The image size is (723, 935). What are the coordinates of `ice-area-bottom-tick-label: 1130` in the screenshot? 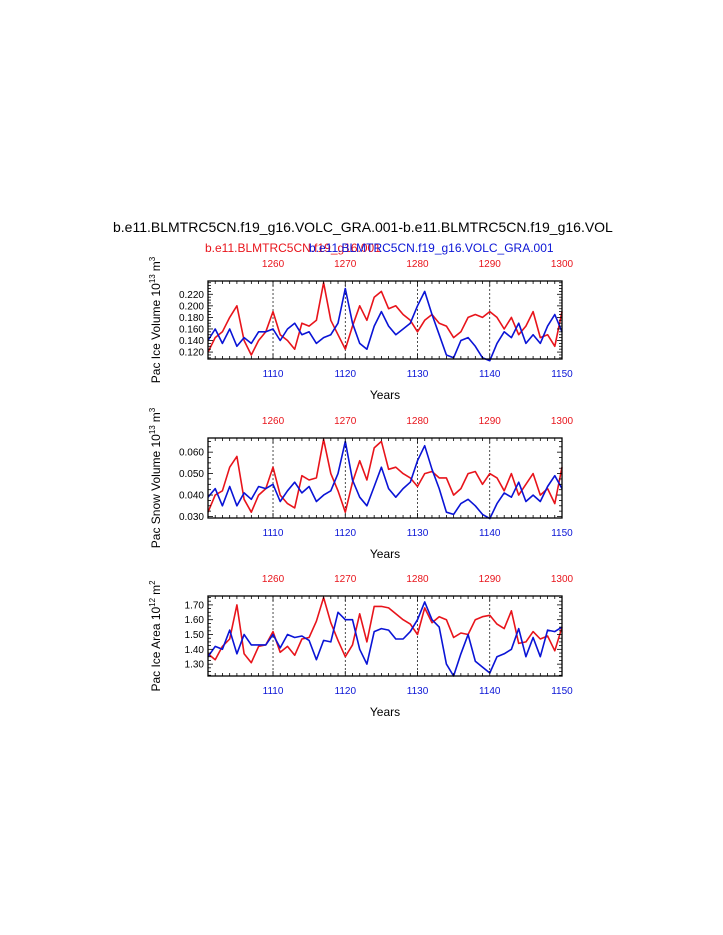 It's located at (418, 691).